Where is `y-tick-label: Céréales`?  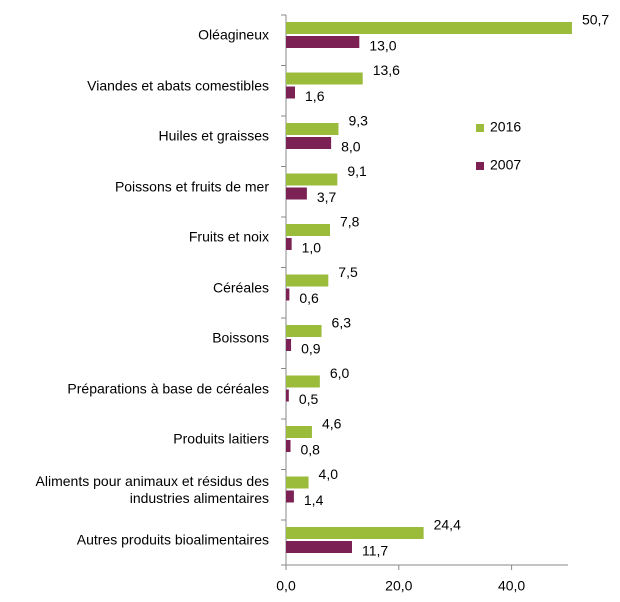
y-tick-label: Céréales is located at coordinates (240, 287).